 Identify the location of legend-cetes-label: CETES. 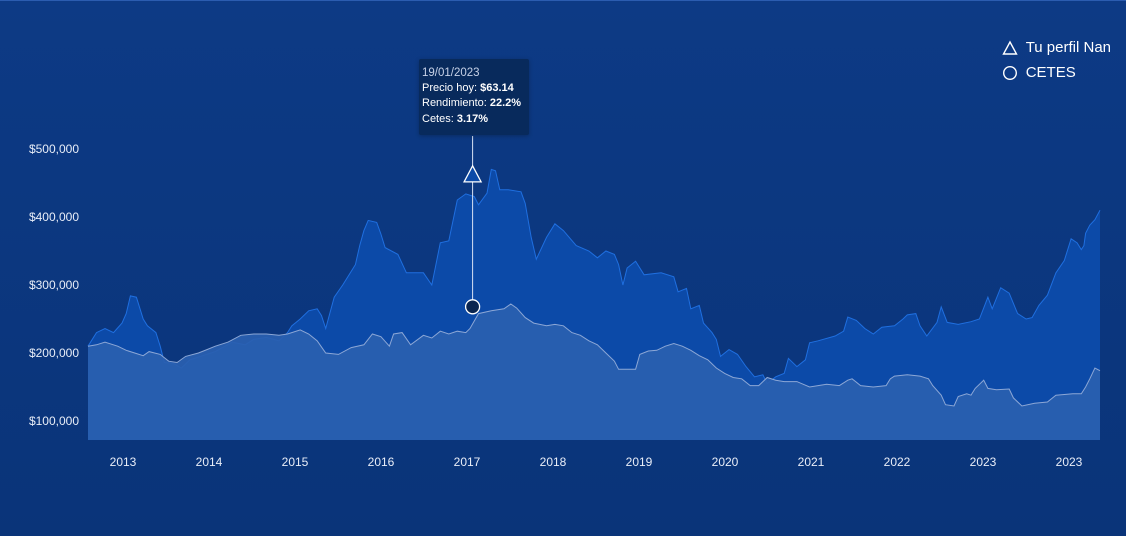
(1050, 72).